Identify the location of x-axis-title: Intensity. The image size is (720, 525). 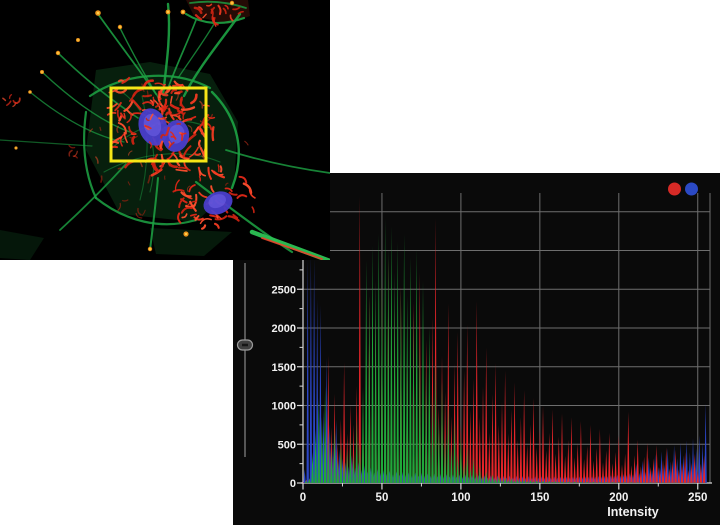
(632, 512).